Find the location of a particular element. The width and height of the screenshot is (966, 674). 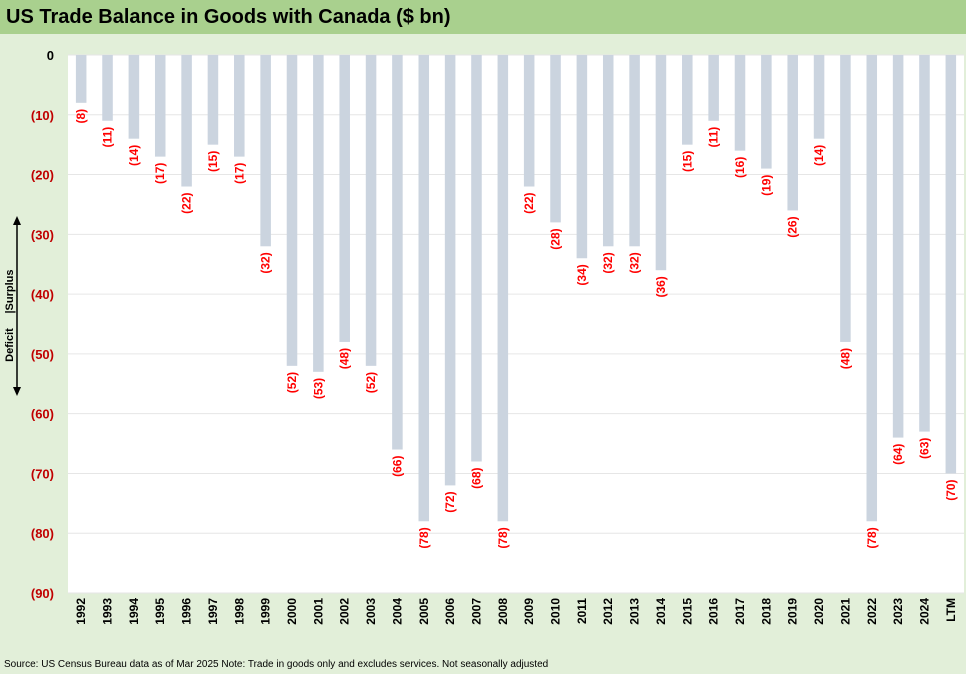

x-tick-label: 2013 is located at coordinates (635, 611).